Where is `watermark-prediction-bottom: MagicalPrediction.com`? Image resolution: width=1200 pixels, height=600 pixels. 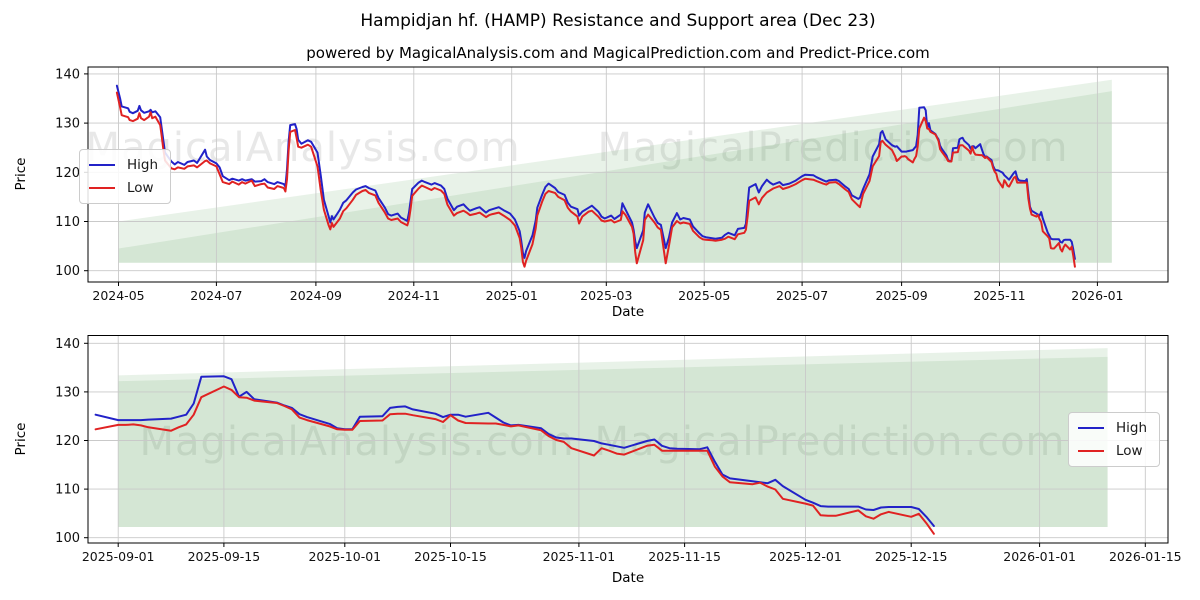 watermark-prediction-bottom: MagicalPrediction.com is located at coordinates (830, 442).